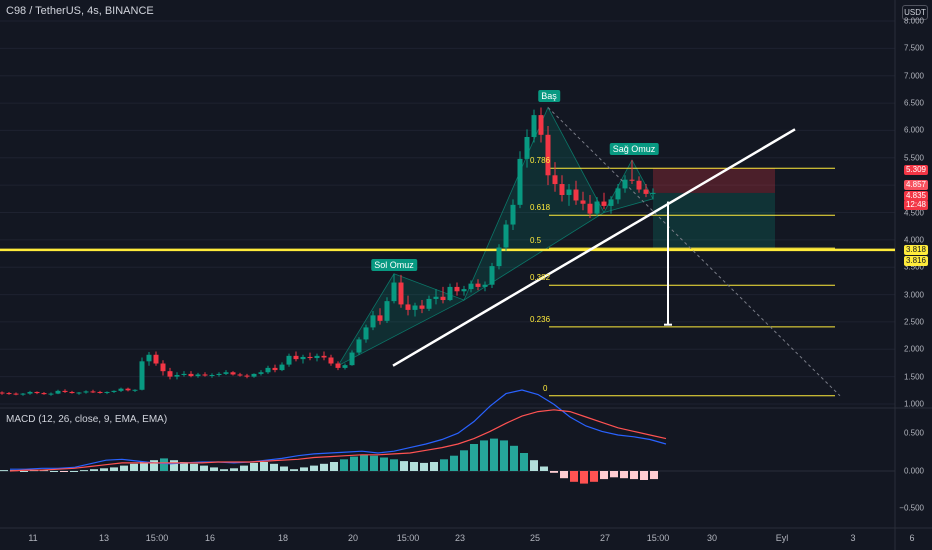  I want to click on price-tick: 3.000, so click(913, 295).